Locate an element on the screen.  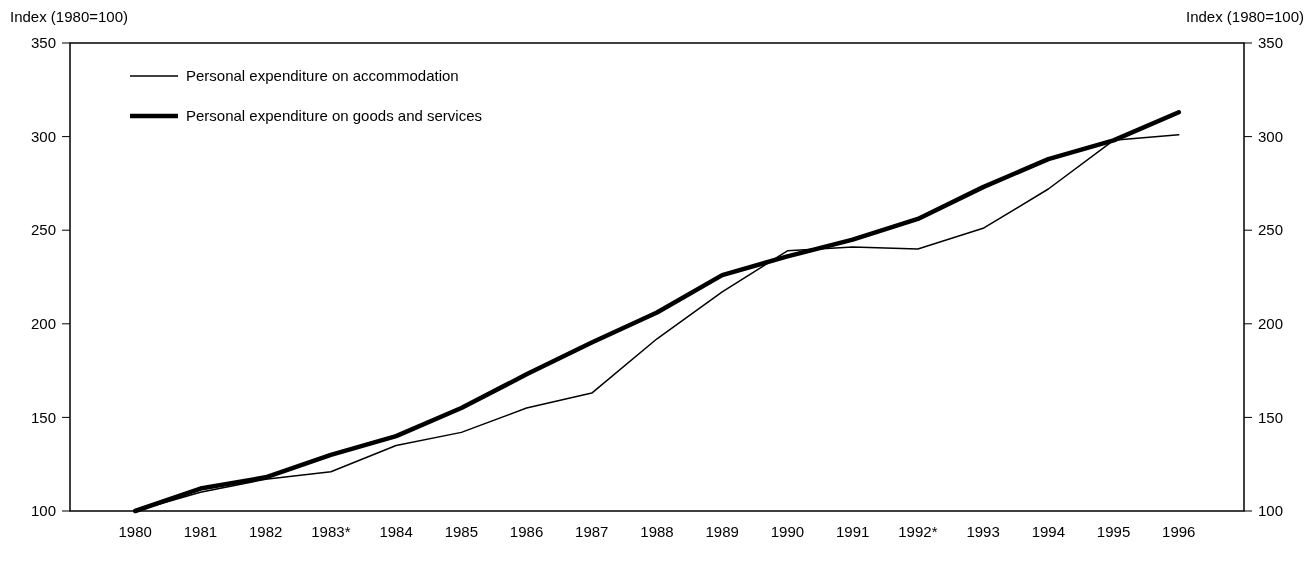
x-tick-label: 1993 is located at coordinates (983, 531).